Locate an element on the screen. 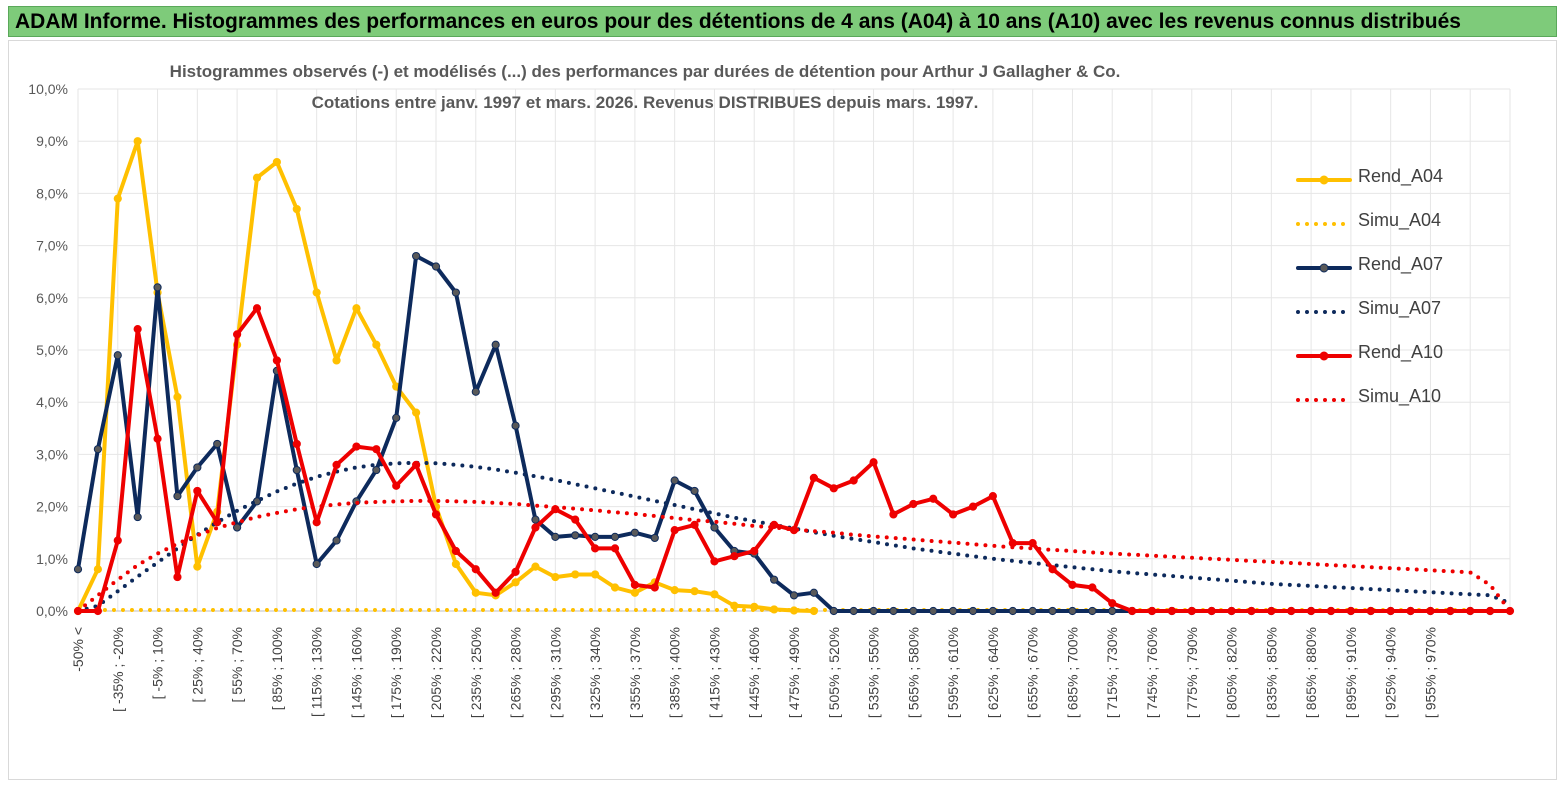 This screenshot has height=789, width=1567. x-tick-label: [ 625% ; 640% is located at coordinates (993, 672).